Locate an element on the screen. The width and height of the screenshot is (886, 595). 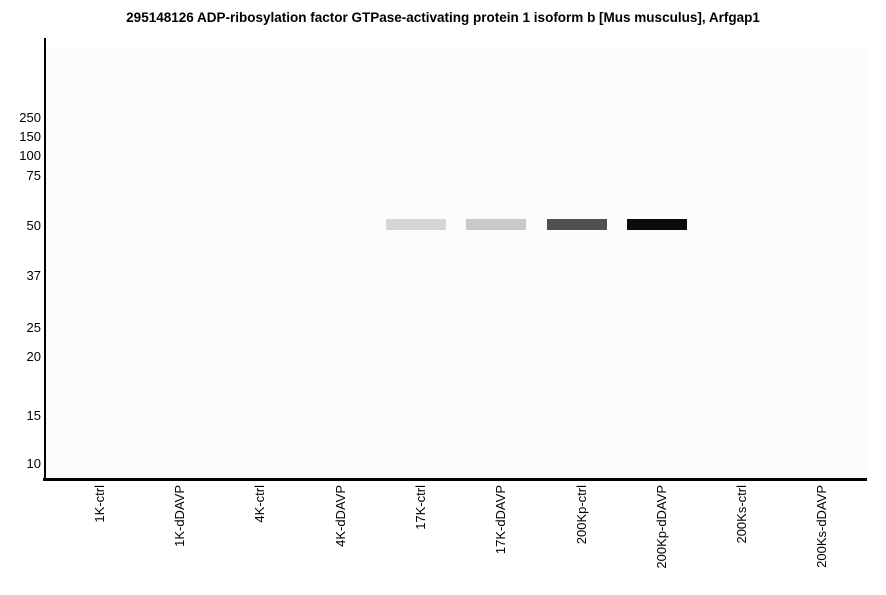
x-tick-label: 4K-dDAVP is located at coordinates (340, 516).